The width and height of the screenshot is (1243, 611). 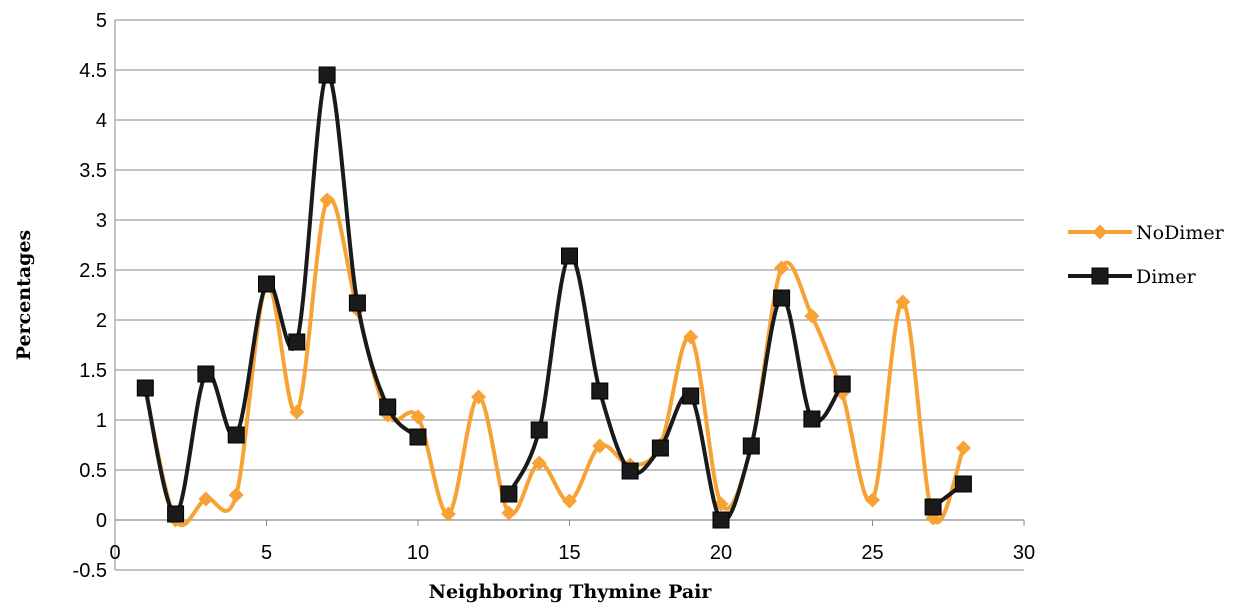 What do you see at coordinates (721, 553) in the screenshot?
I see `x-tick-label: 20` at bounding box center [721, 553].